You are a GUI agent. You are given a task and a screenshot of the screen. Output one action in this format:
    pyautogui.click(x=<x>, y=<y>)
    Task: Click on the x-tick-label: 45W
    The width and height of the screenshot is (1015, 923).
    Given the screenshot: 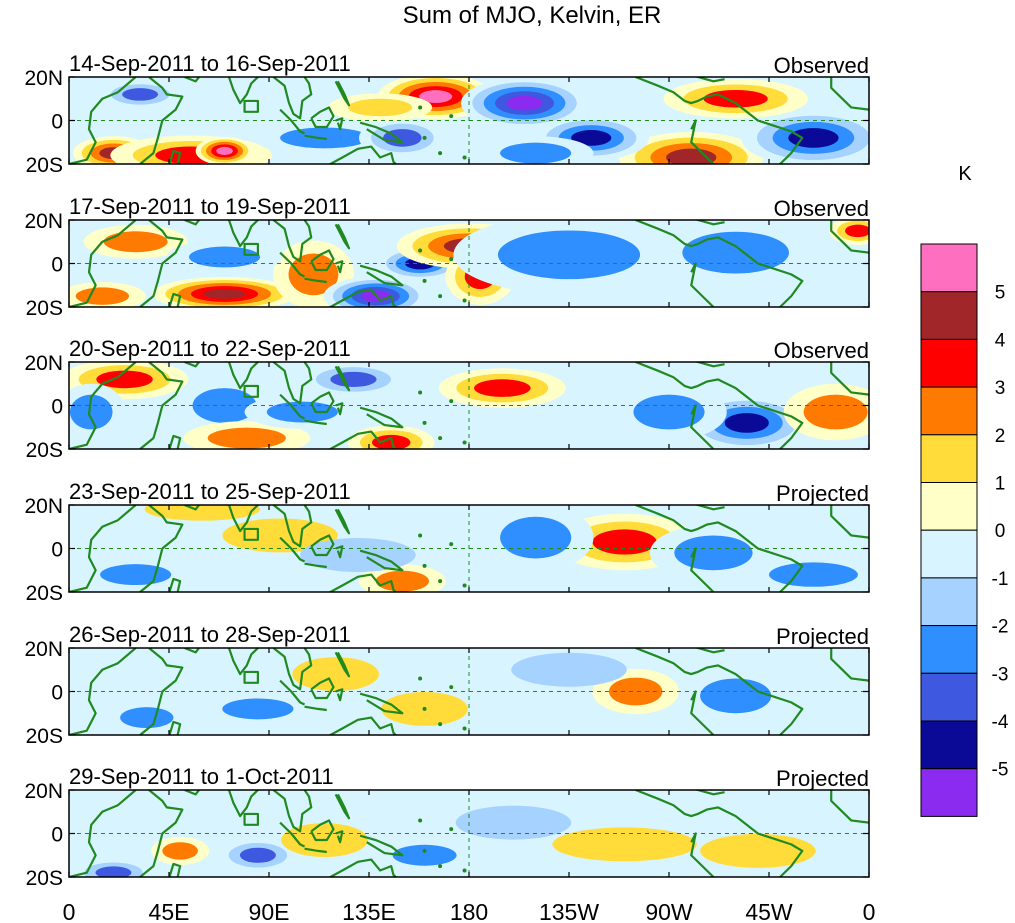 What is the action you would take?
    pyautogui.click(x=769, y=911)
    